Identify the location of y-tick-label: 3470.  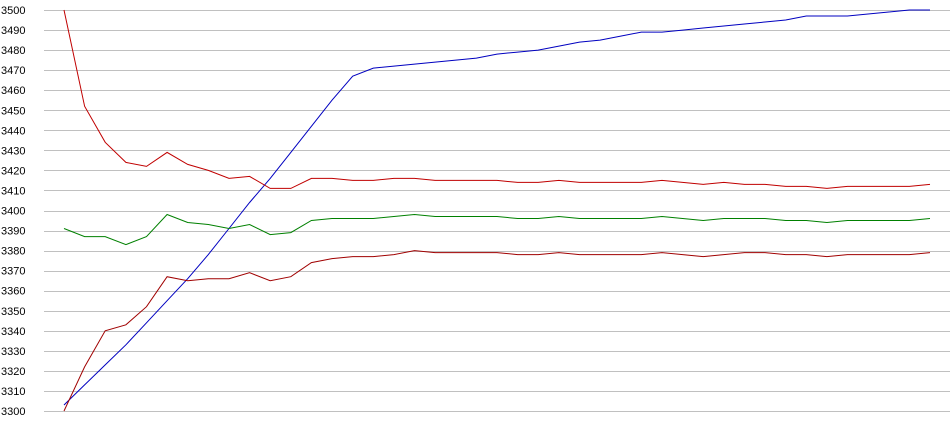
(13, 71).